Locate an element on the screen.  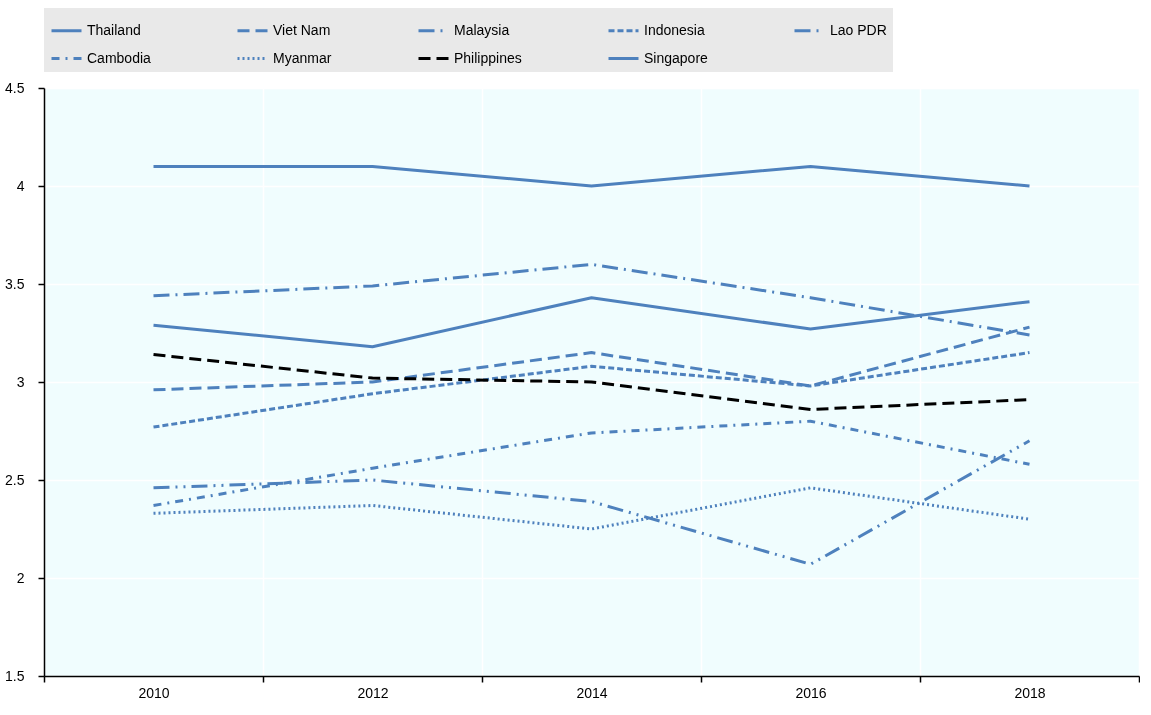
y-tick-label: 1.5 is located at coordinates (15, 675).